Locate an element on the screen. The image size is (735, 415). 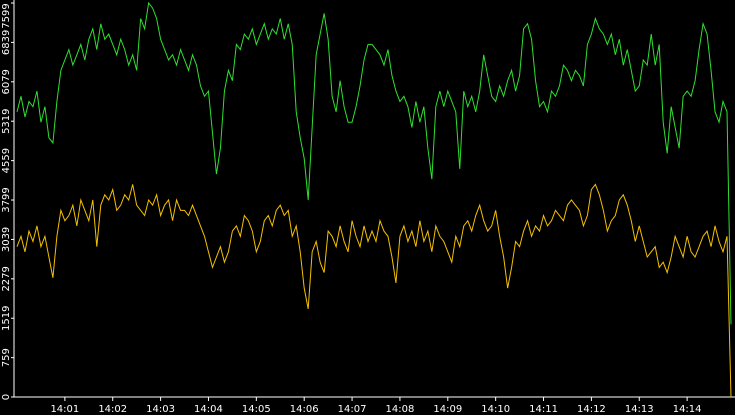
x-tick-label: 14:10 is located at coordinates (495, 409).